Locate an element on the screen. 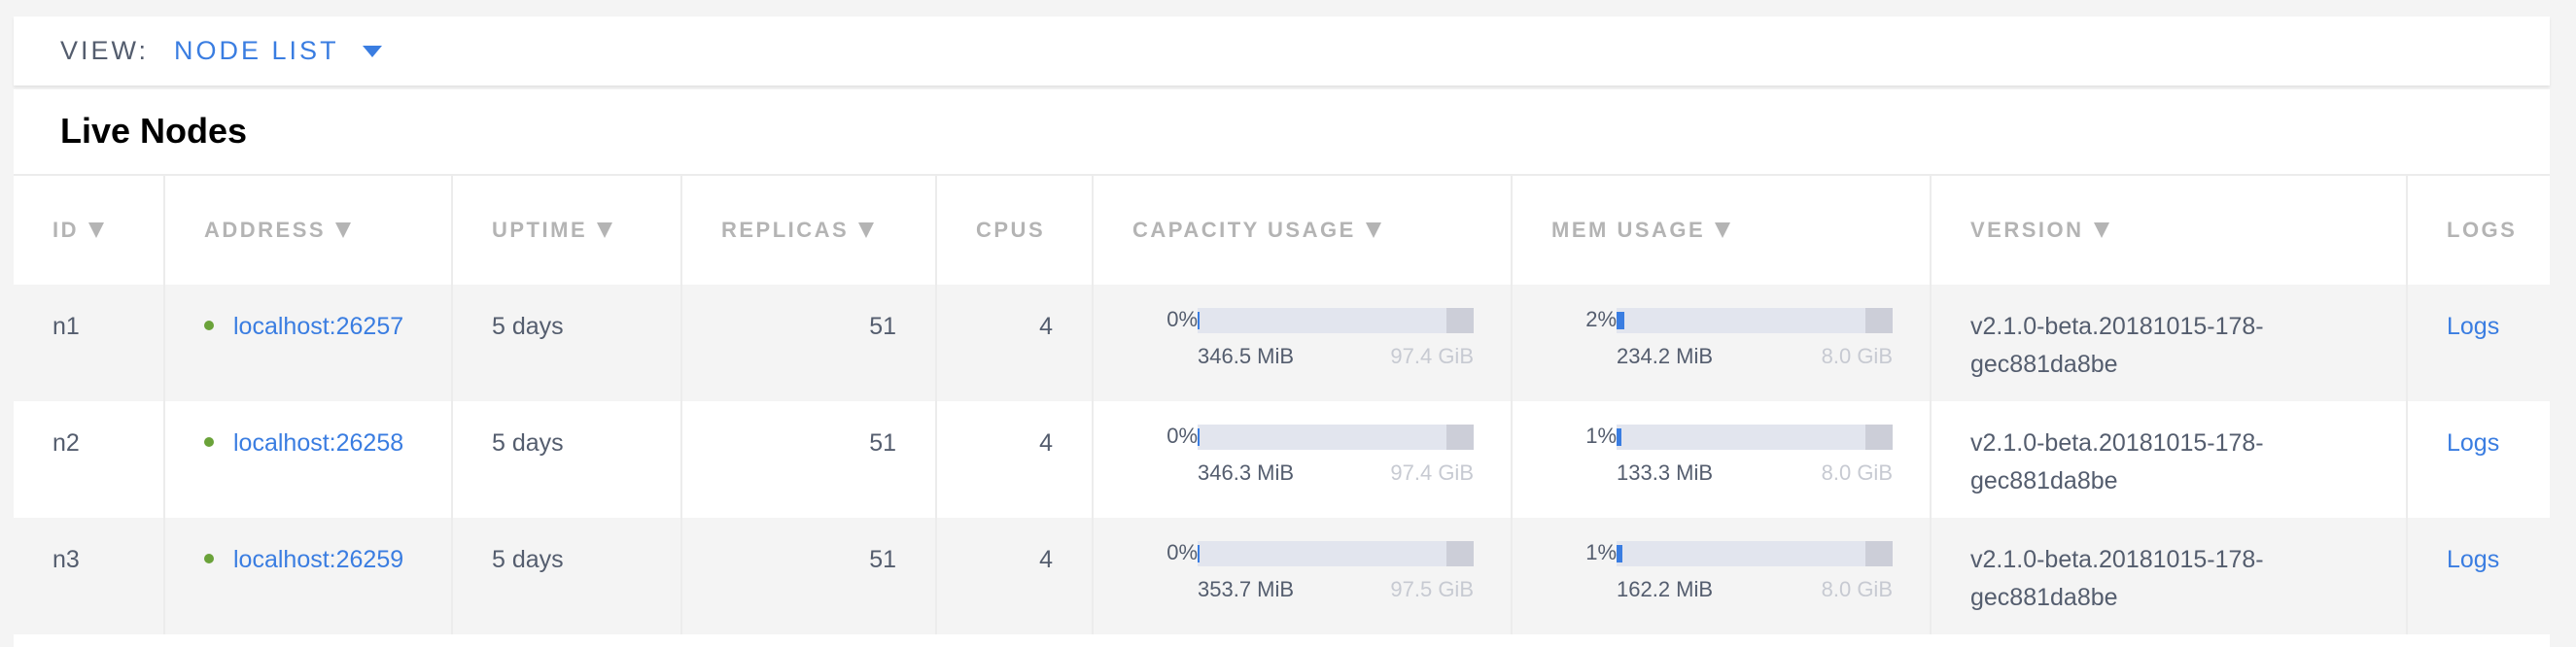 The height and width of the screenshot is (647, 2576). column-header-logs: LOGS is located at coordinates (2478, 229).